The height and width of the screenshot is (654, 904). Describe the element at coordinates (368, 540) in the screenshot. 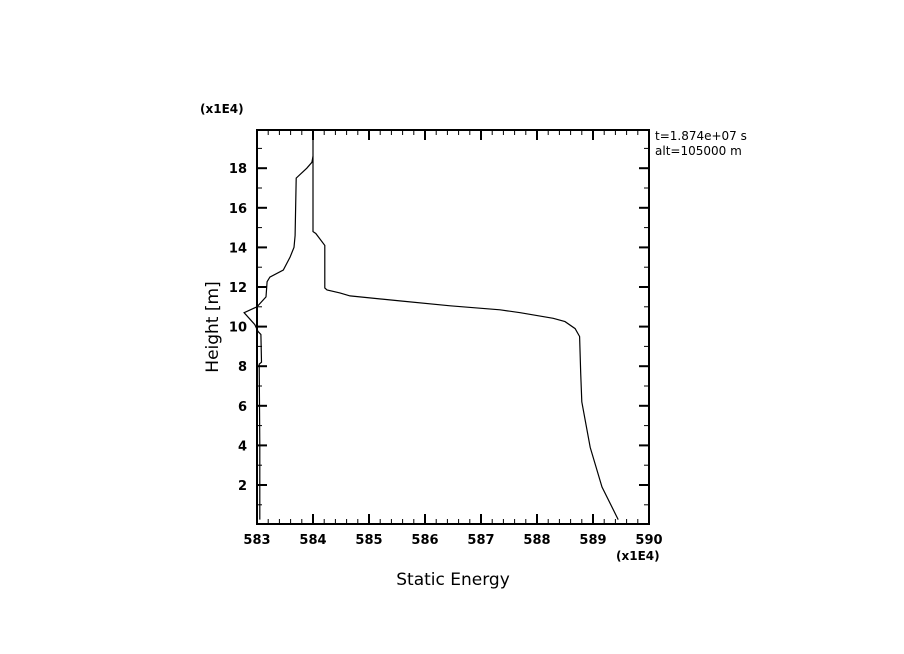

I see `x-tick-label: 585` at that location.